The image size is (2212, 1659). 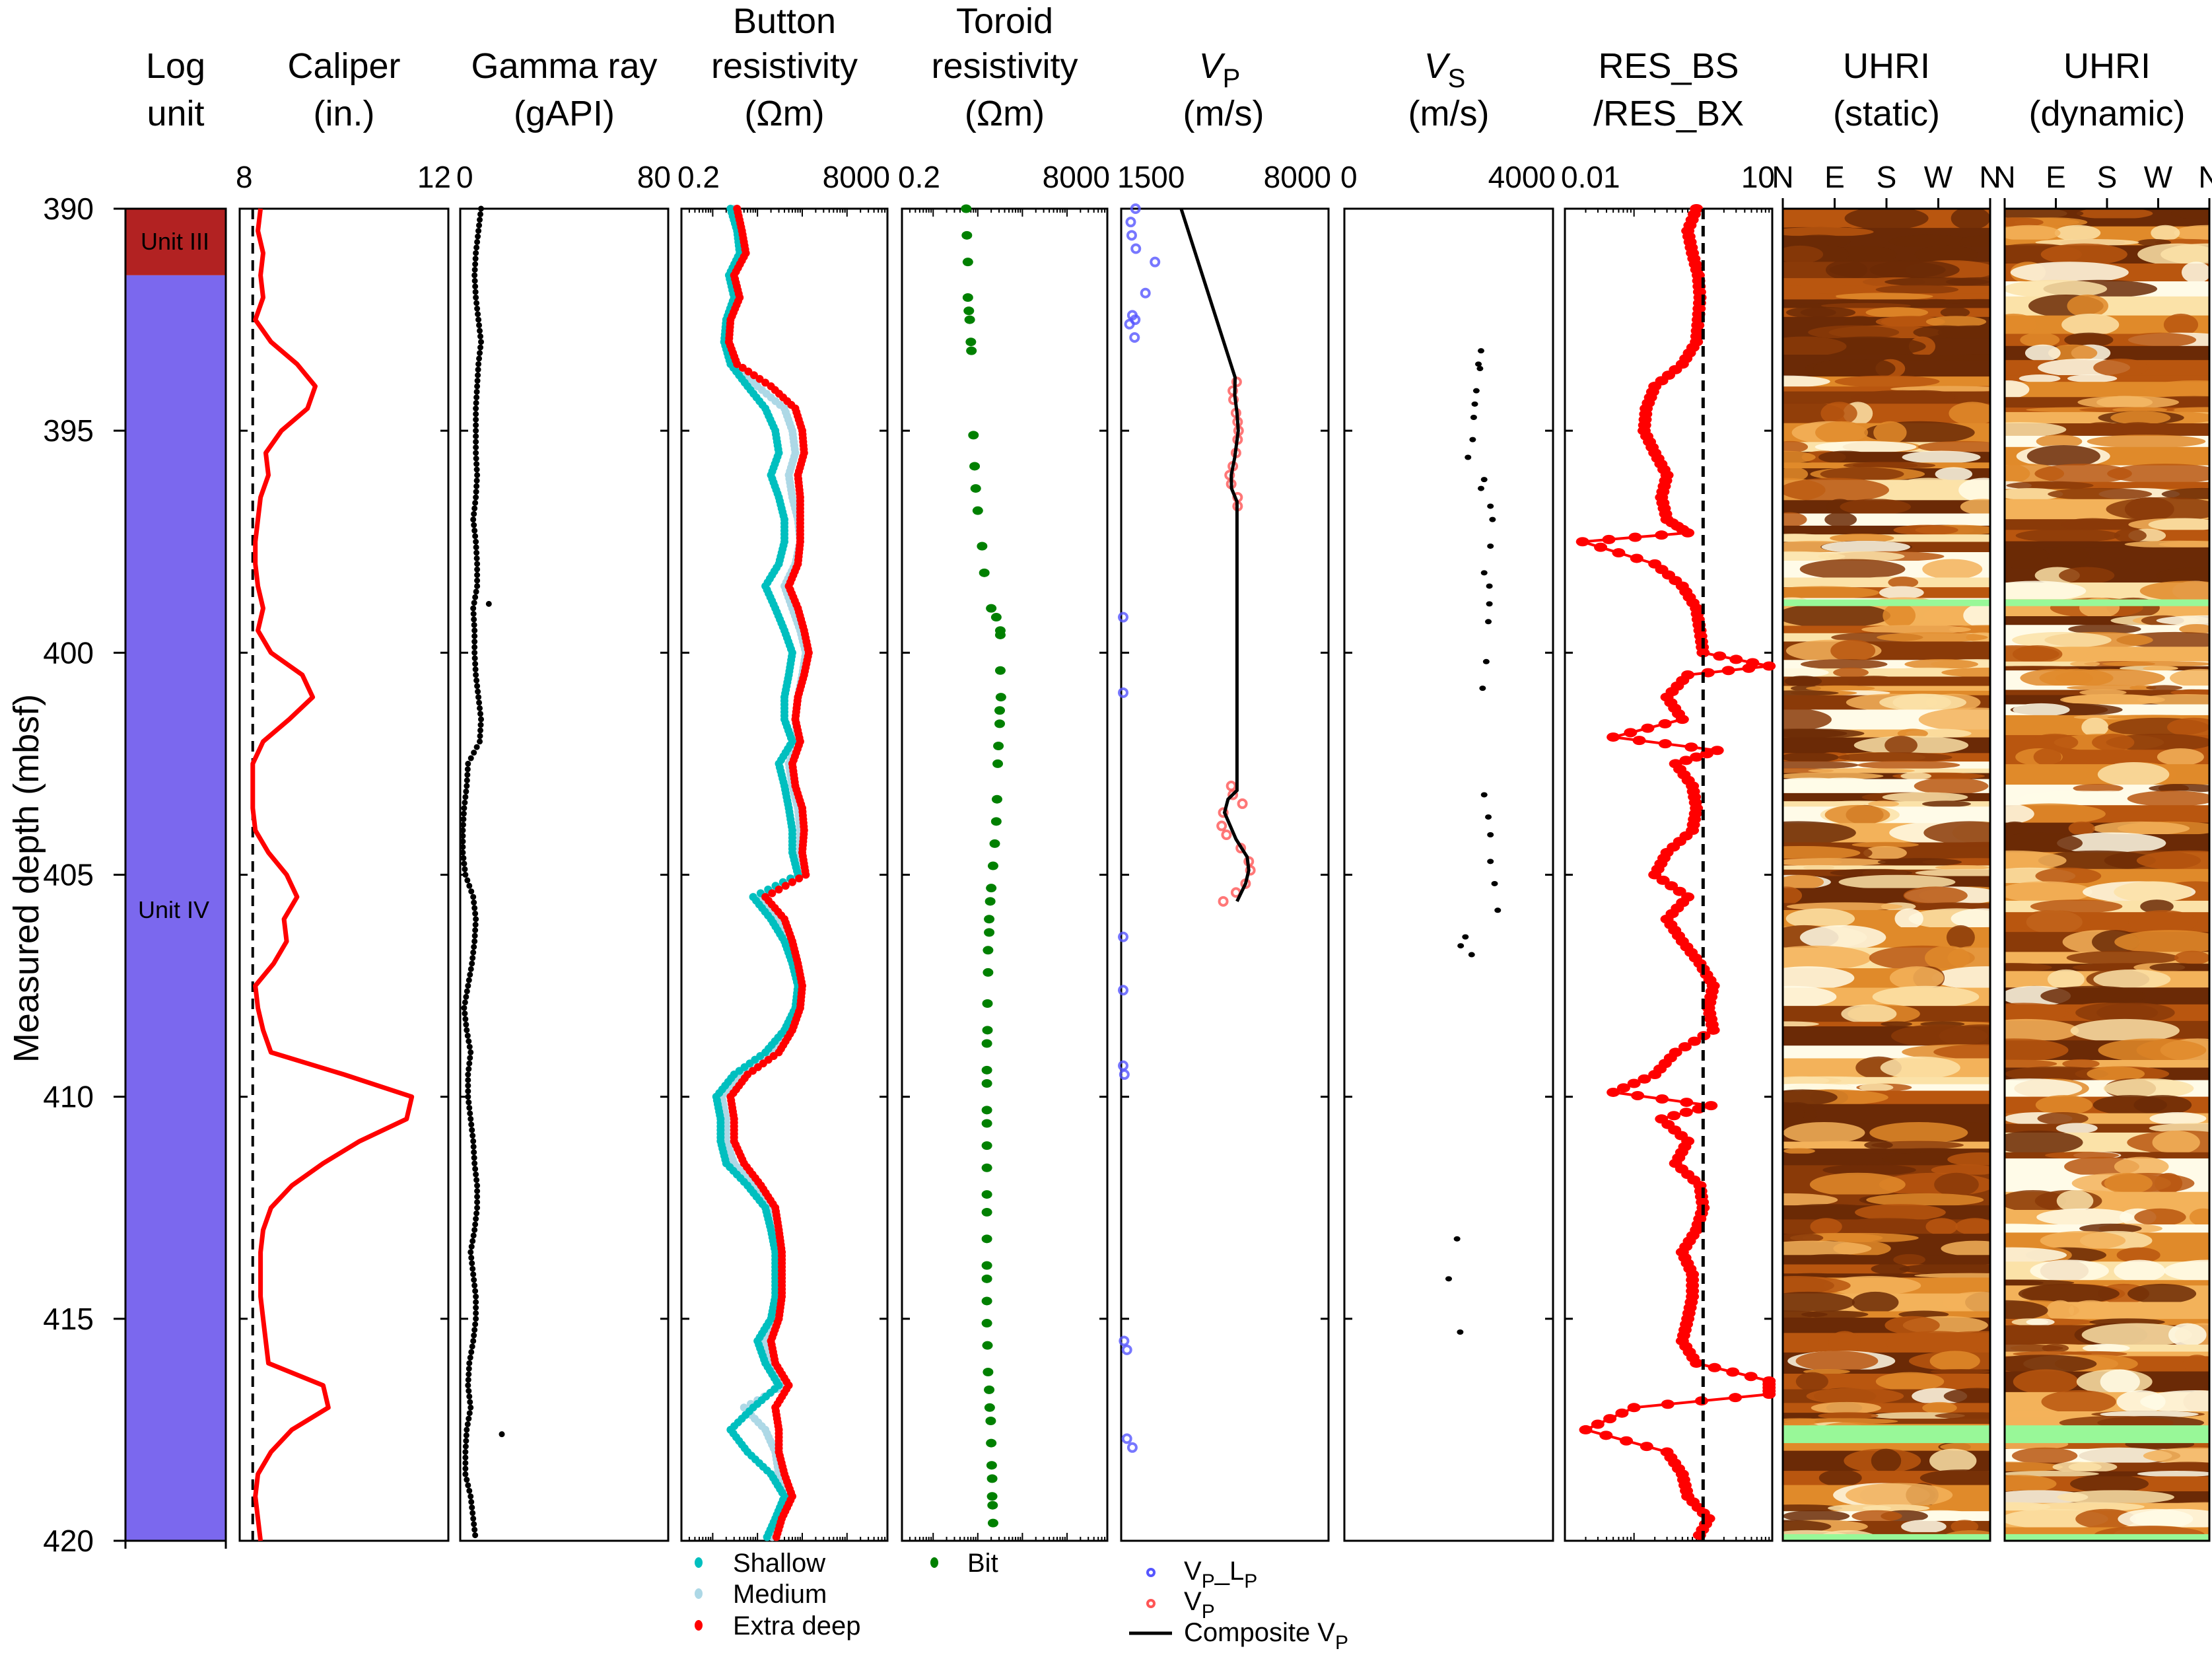 I want to click on vp-lp-point, so click(x=1135, y=337).